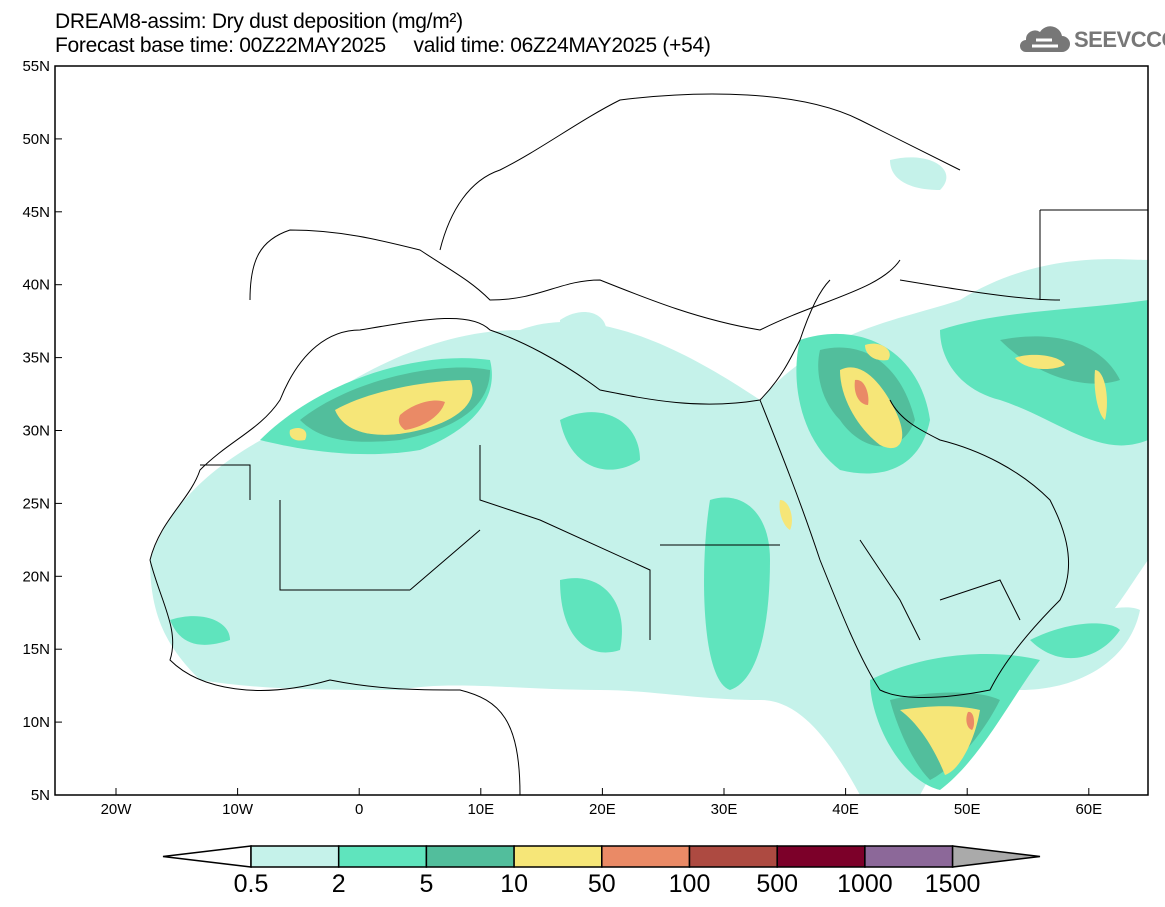 The width and height of the screenshot is (1165, 907). I want to click on lat-label: 5N, so click(40, 795).